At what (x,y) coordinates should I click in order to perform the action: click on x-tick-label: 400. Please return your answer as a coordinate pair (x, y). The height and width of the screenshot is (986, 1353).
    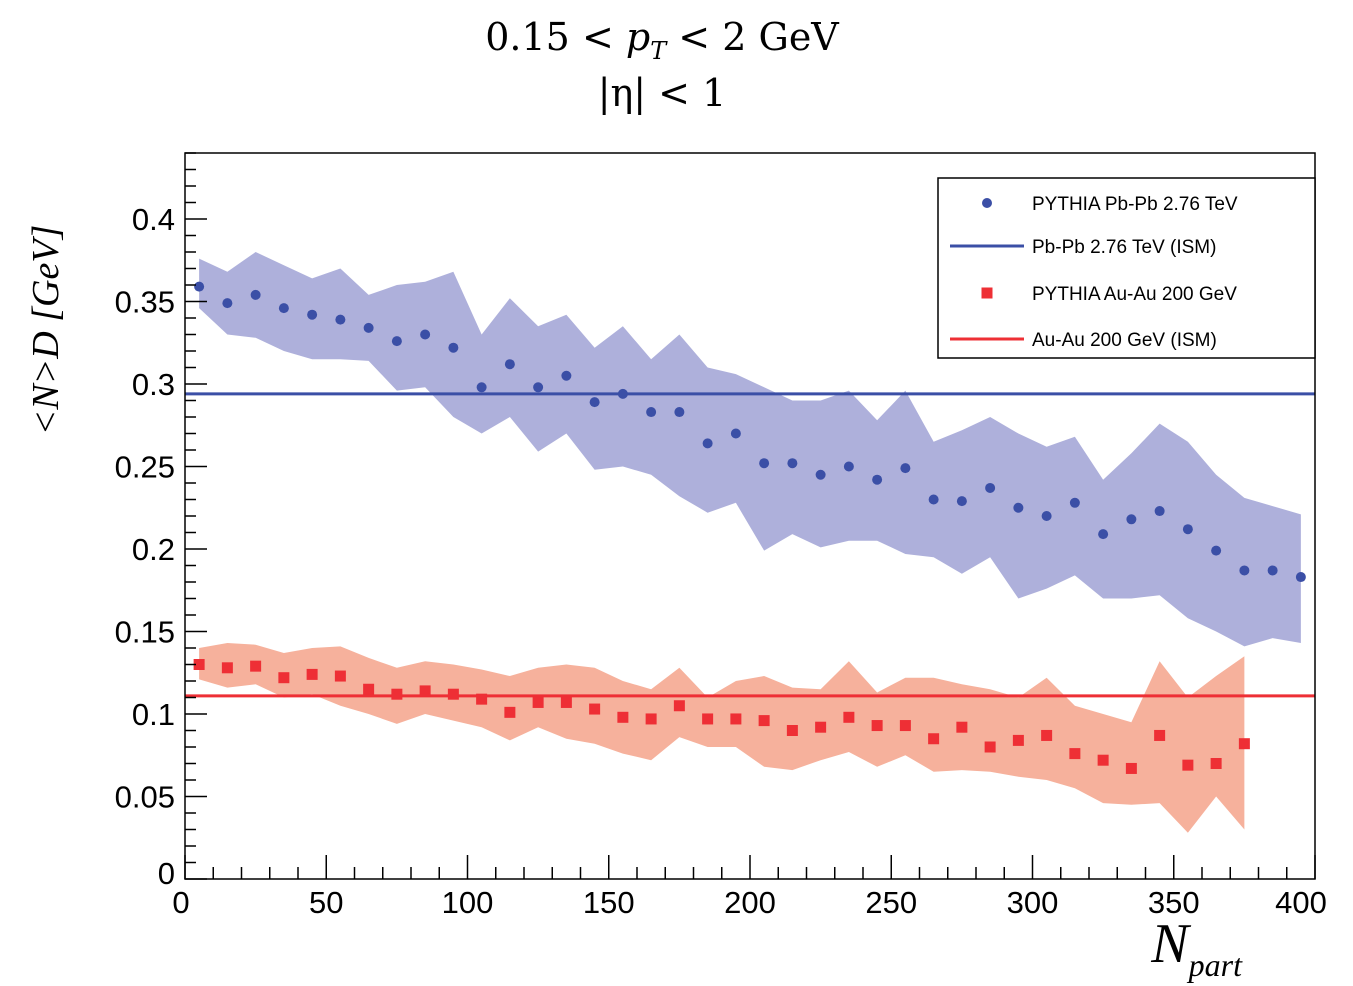
    Looking at the image, I should click on (1301, 902).